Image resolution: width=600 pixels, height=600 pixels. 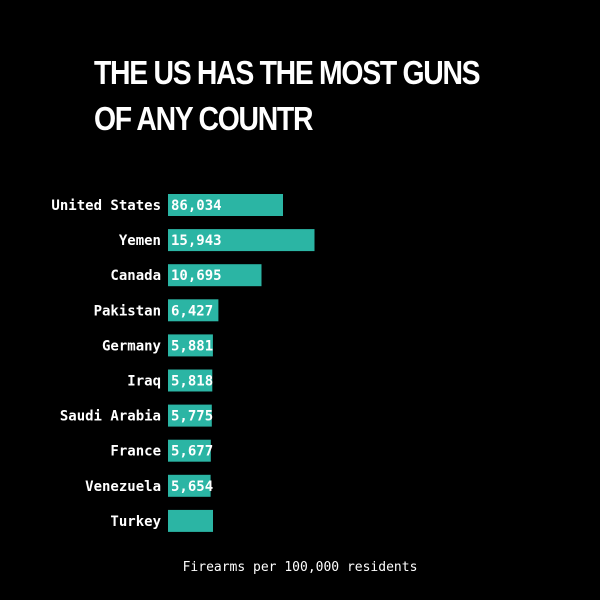 I want to click on value-label: 6,427, so click(x=192, y=311).